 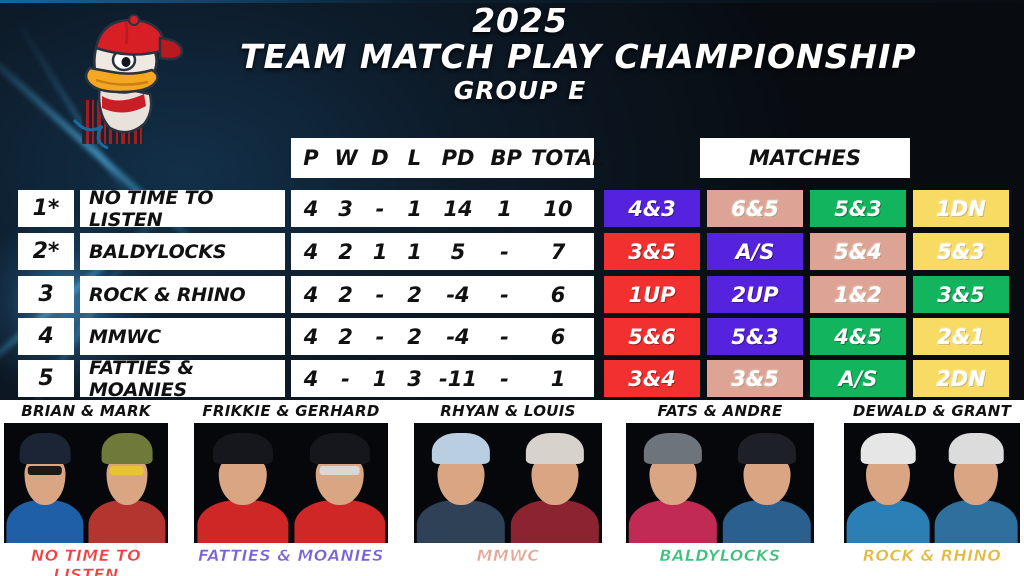 What do you see at coordinates (414, 251) in the screenshot?
I see `stat-l: 1` at bounding box center [414, 251].